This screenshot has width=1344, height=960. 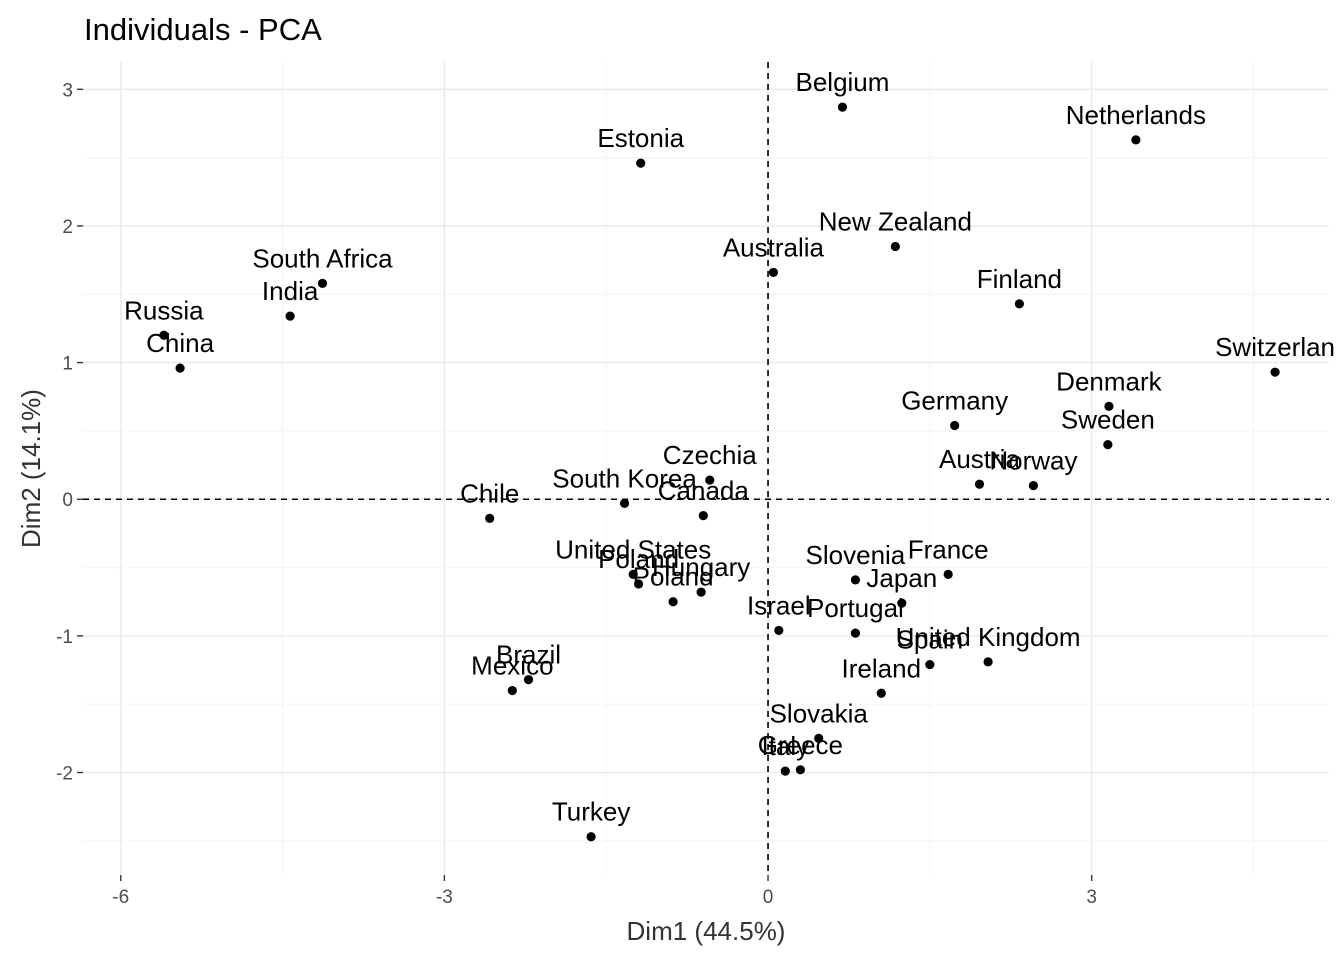 I want to click on y-tick-label: 0, so click(x=67, y=500).